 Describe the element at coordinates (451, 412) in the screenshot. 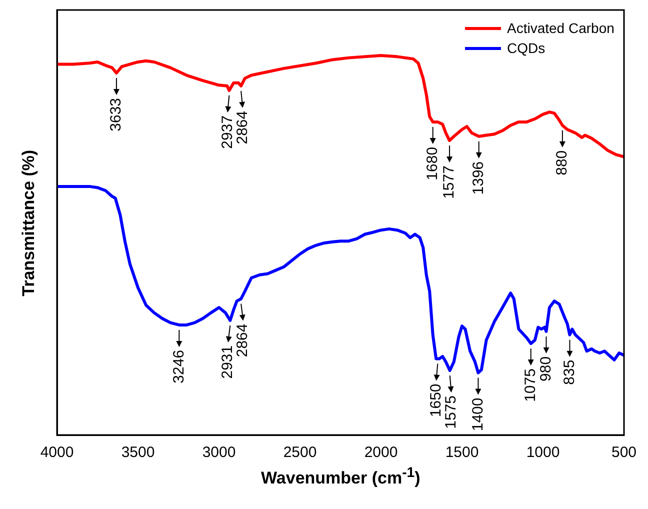

I see `annotation: 1575` at that location.